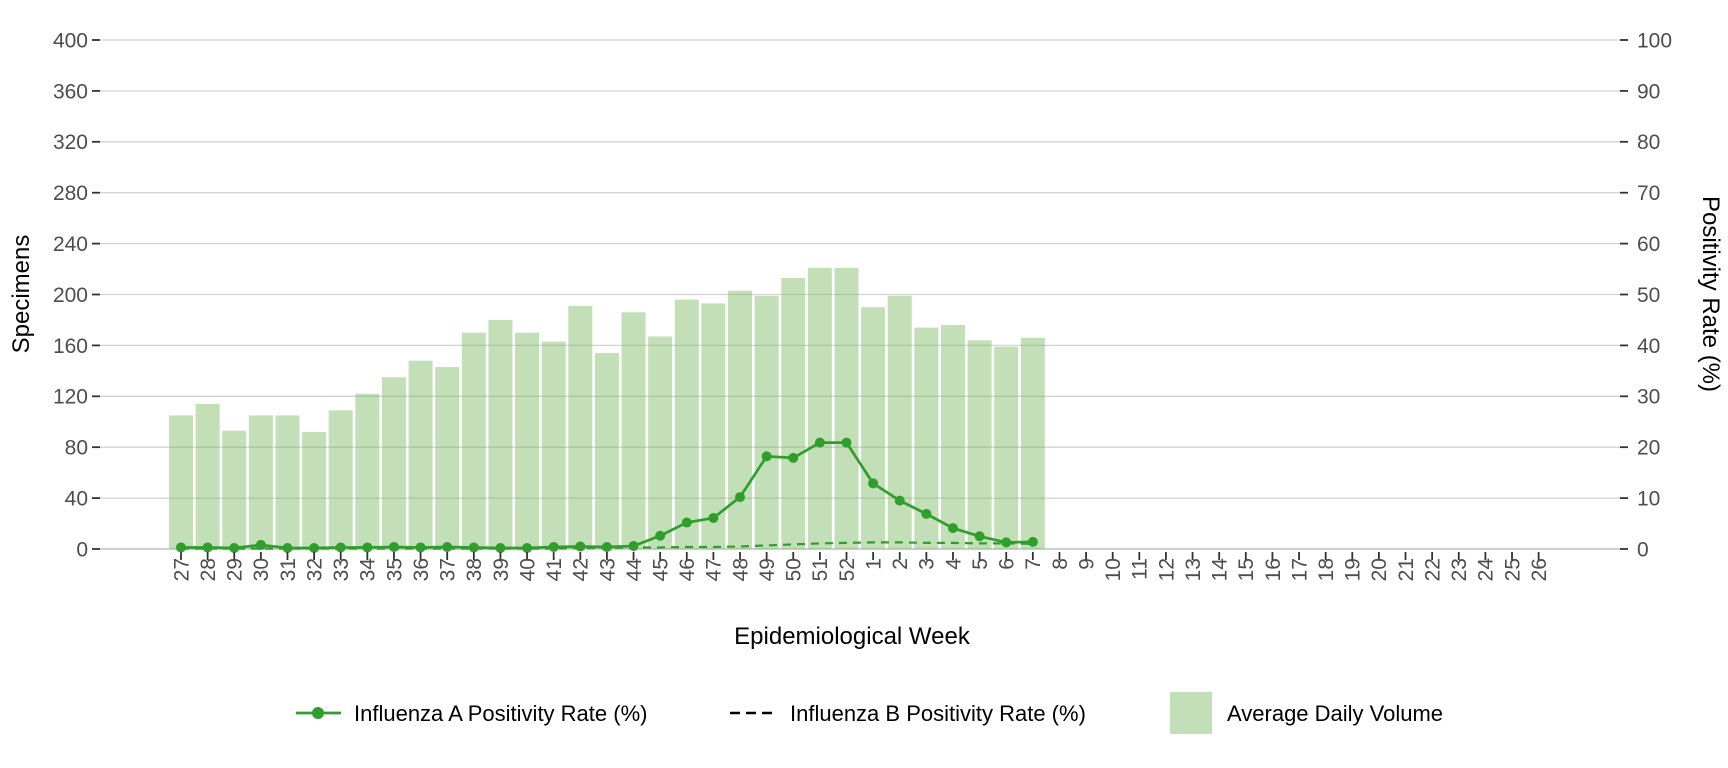 Image resolution: width=1728 pixels, height=768 pixels. Describe the element at coordinates (261, 569) in the screenshot. I see `x-axis-tick-label-week-30: 30` at that location.